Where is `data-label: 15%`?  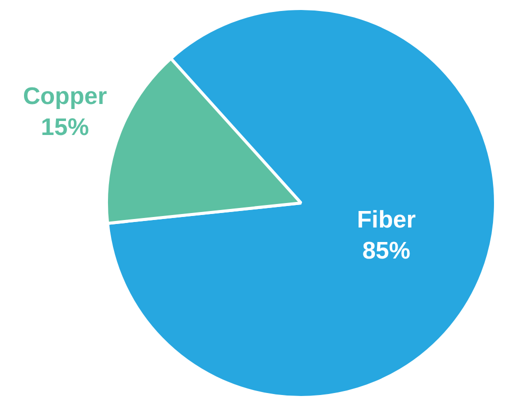
data-label: 15% is located at coordinates (64, 128).